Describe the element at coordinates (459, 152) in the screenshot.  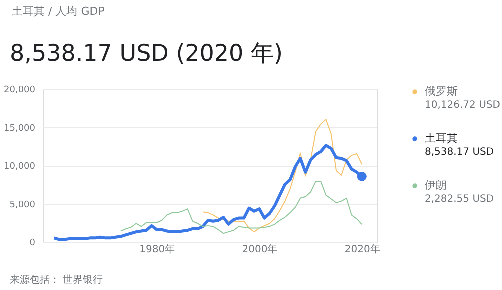
I see `text: 8,538.17 USD` at that location.